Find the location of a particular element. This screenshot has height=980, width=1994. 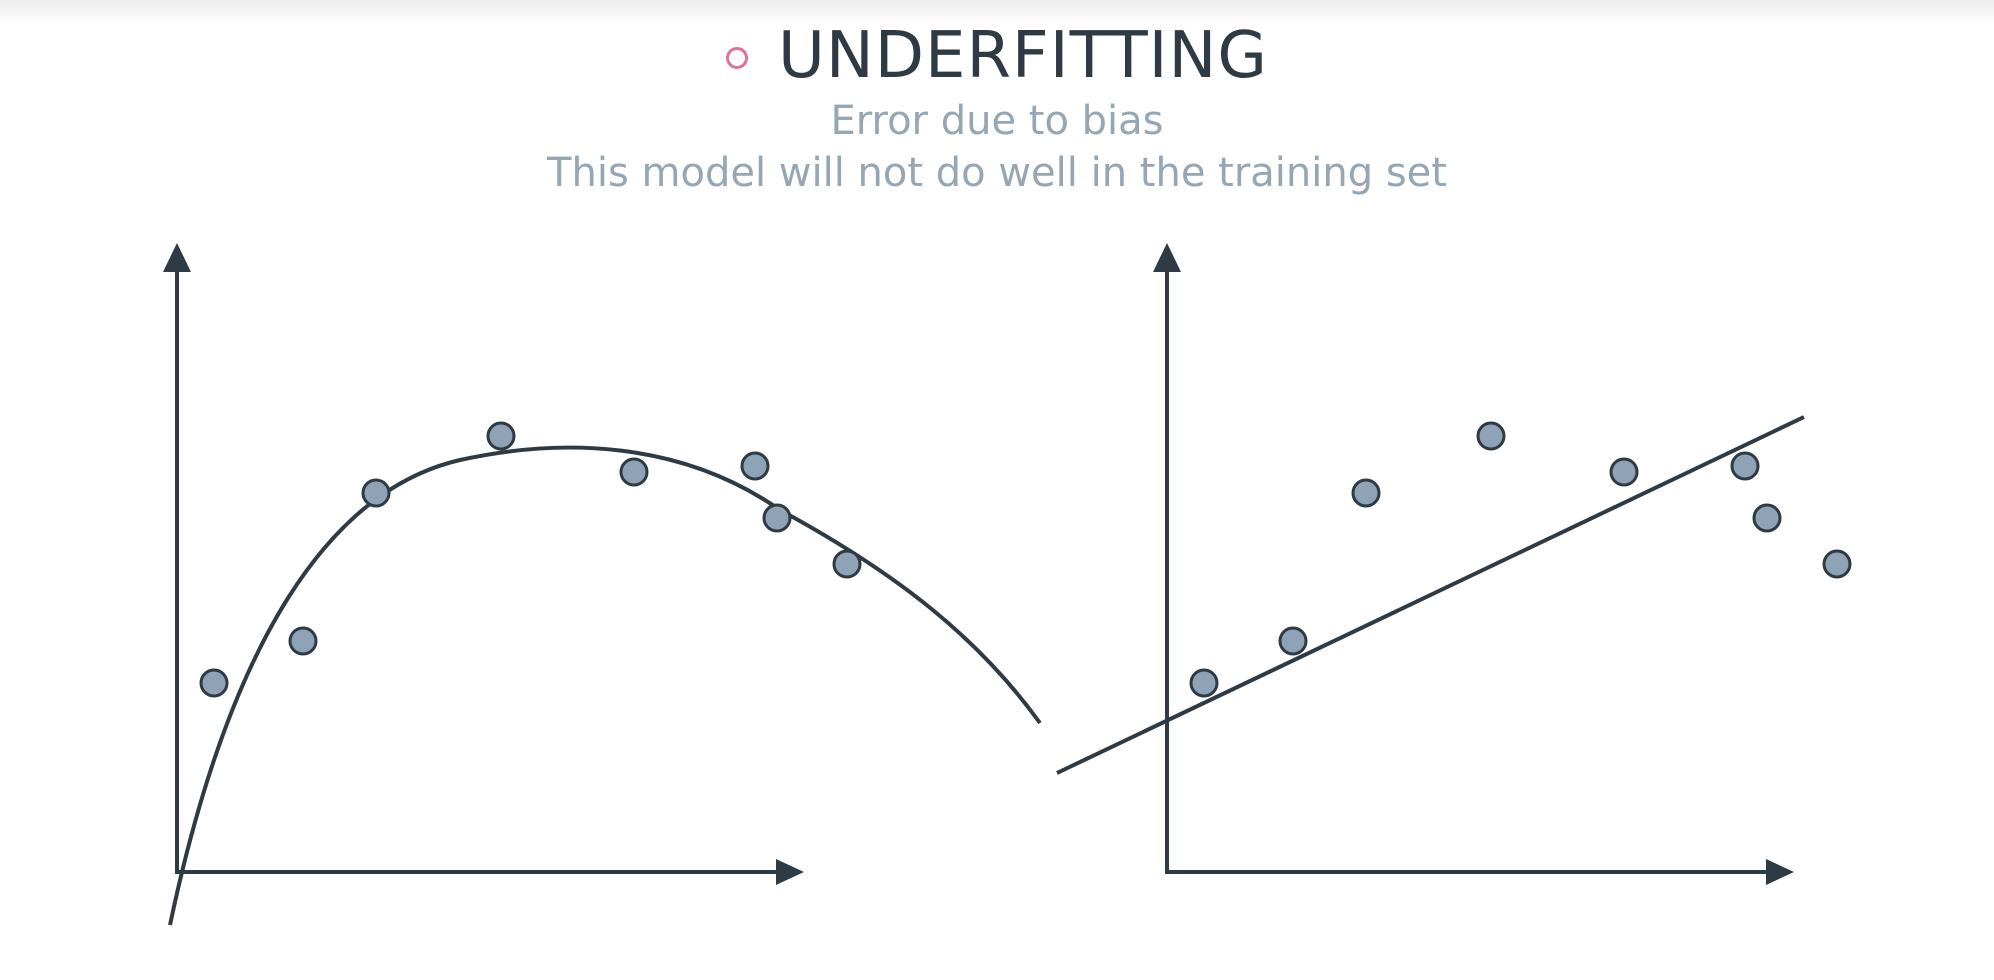

right-fit-line is located at coordinates (1430, 595).